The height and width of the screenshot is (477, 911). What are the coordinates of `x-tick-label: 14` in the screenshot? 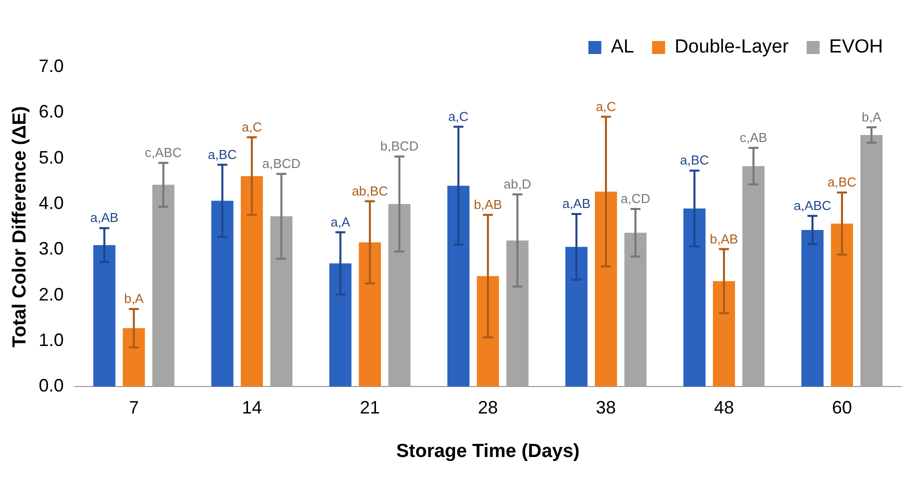 It's located at (252, 407).